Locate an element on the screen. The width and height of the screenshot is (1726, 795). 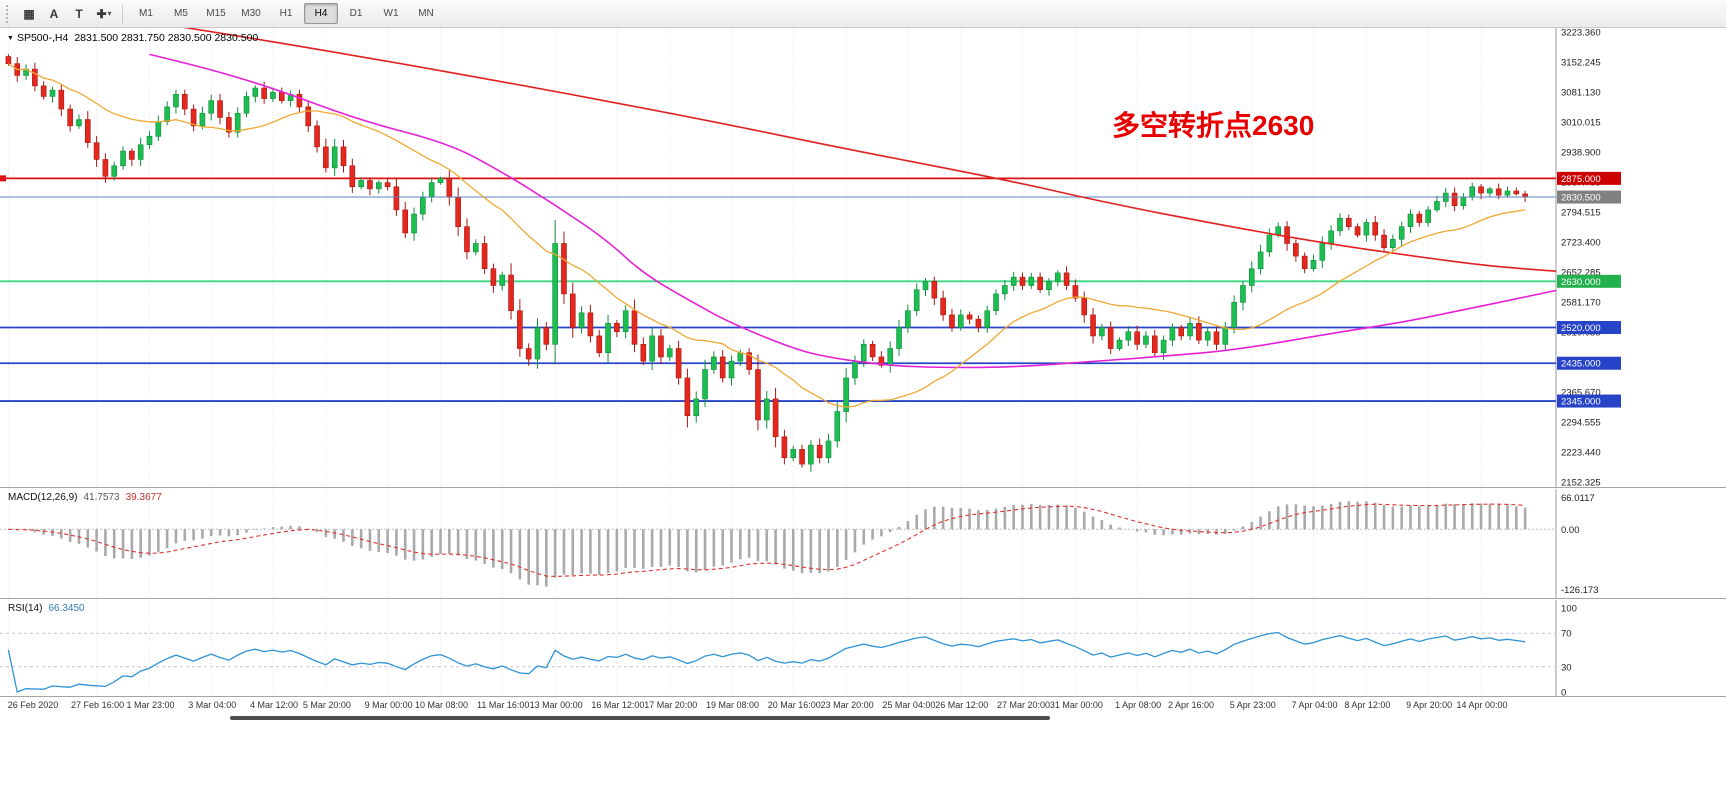
cursor-tool-icon: A is located at coordinates (54, 13).